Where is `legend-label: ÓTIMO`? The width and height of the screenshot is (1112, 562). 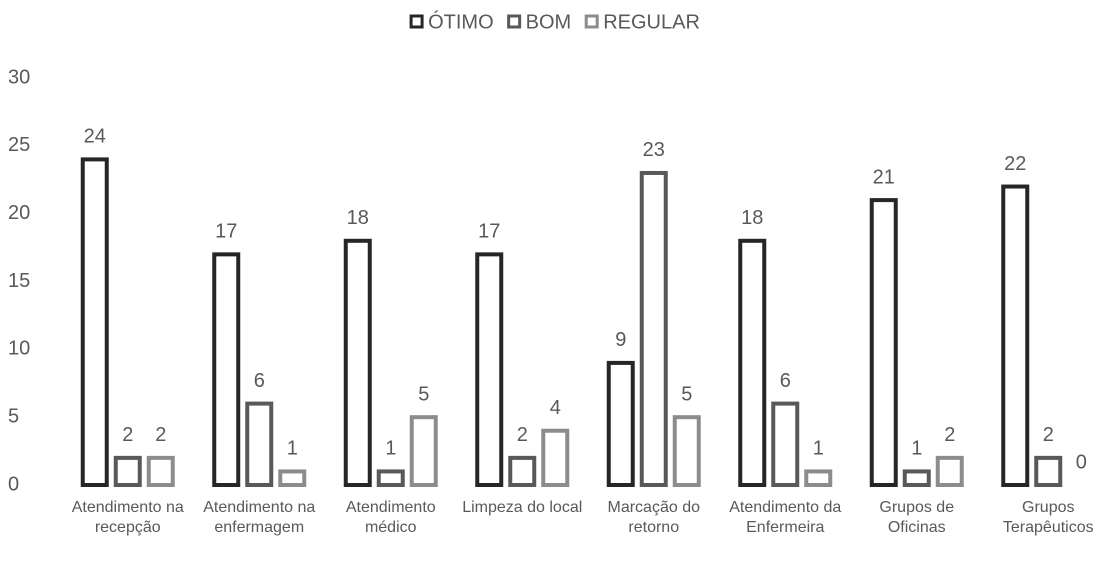 legend-label: ÓTIMO is located at coordinates (461, 21).